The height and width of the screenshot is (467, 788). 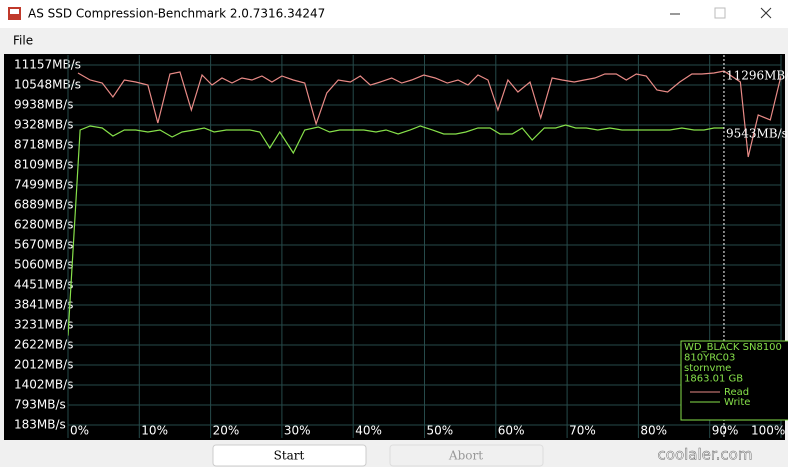 What do you see at coordinates (43, 325) in the screenshot?
I see `y-tick-label: 3231MB/s` at bounding box center [43, 325].